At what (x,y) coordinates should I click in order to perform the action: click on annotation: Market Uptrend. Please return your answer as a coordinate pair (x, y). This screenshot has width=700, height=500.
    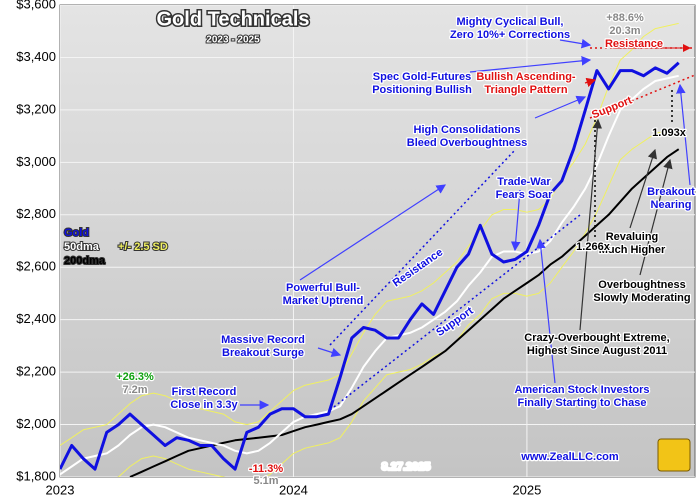
    Looking at the image, I should click on (323, 301).